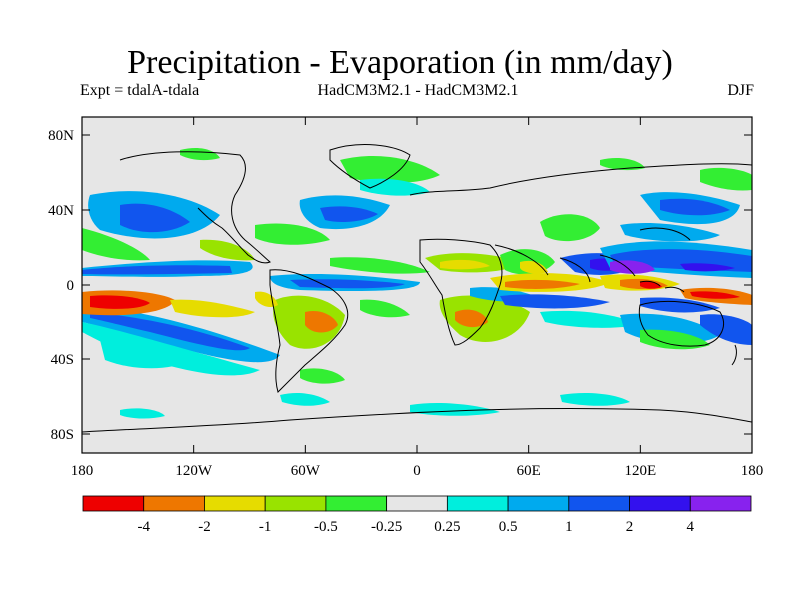 Image resolution: width=800 pixels, height=600 pixels. What do you see at coordinates (400, 62) in the screenshot?
I see `chart-title: Precipitation - Evaporation (in mm/day)` at bounding box center [400, 62].